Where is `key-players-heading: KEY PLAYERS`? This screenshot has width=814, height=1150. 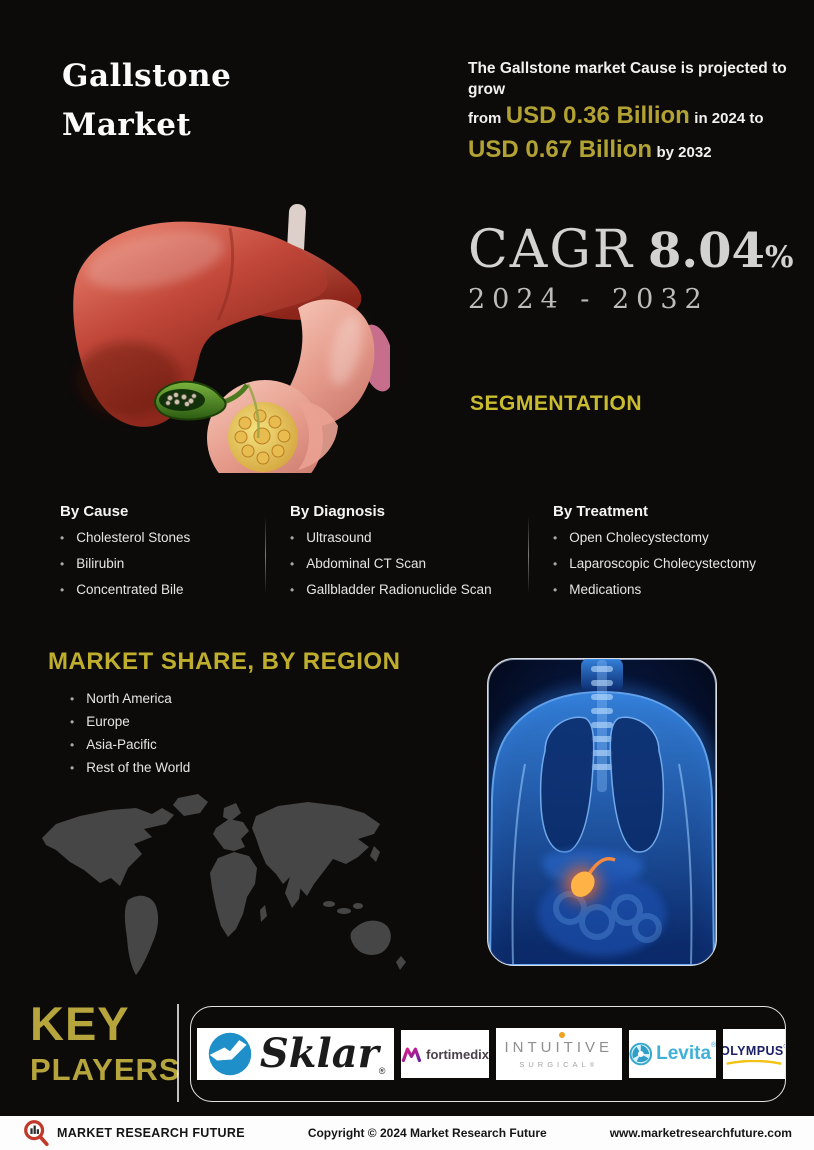
key-players-heading: KEY PLAYERS is located at coordinates (105, 1044).